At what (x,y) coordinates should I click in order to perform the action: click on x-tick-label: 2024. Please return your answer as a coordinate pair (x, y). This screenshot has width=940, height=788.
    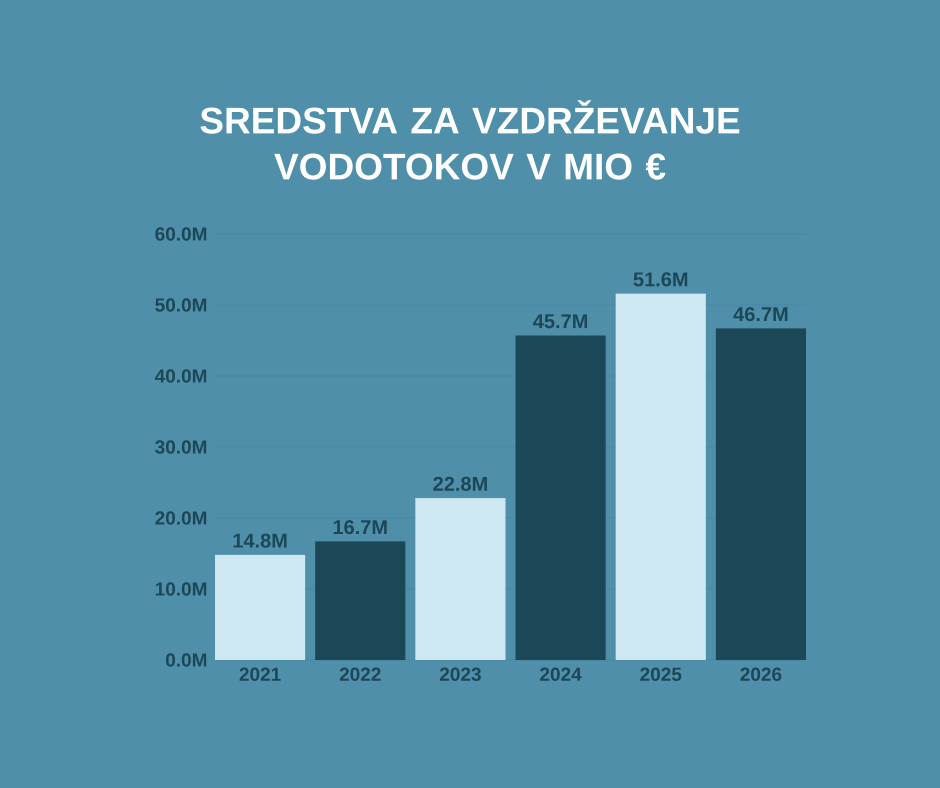
    Looking at the image, I should click on (561, 674).